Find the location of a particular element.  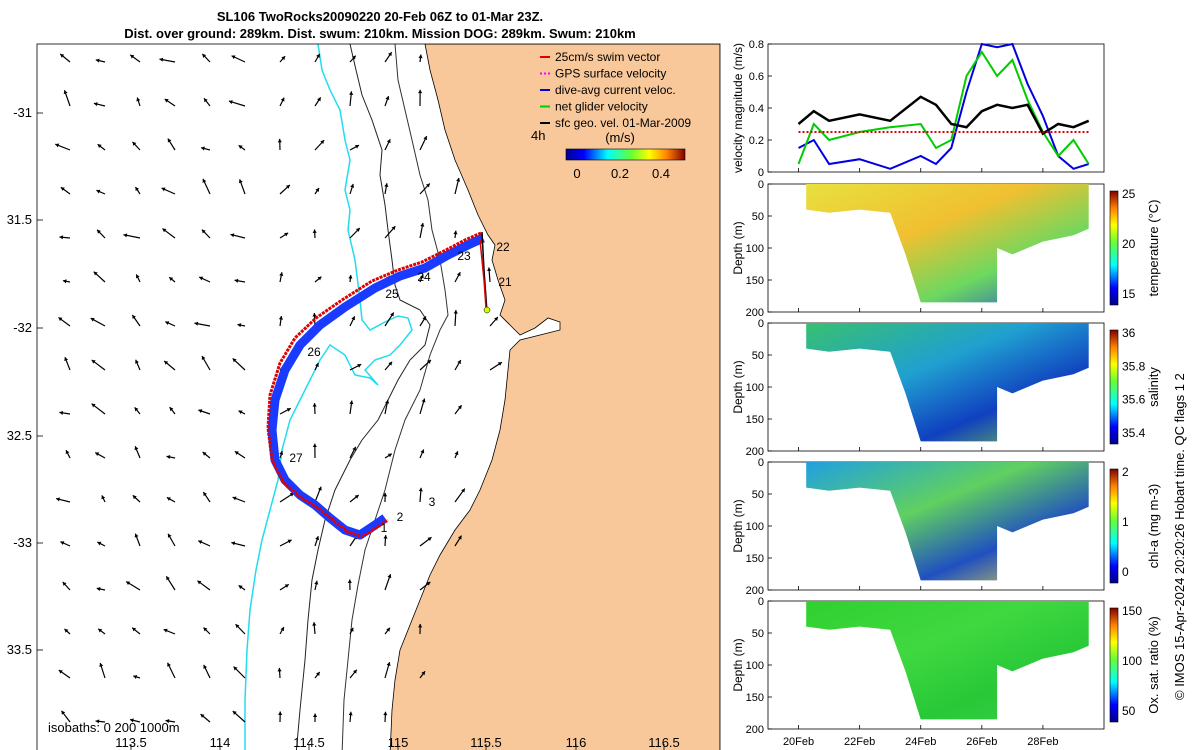

colorbar-tick-labels: 0 0.2 0.4 is located at coordinates (621, 173).